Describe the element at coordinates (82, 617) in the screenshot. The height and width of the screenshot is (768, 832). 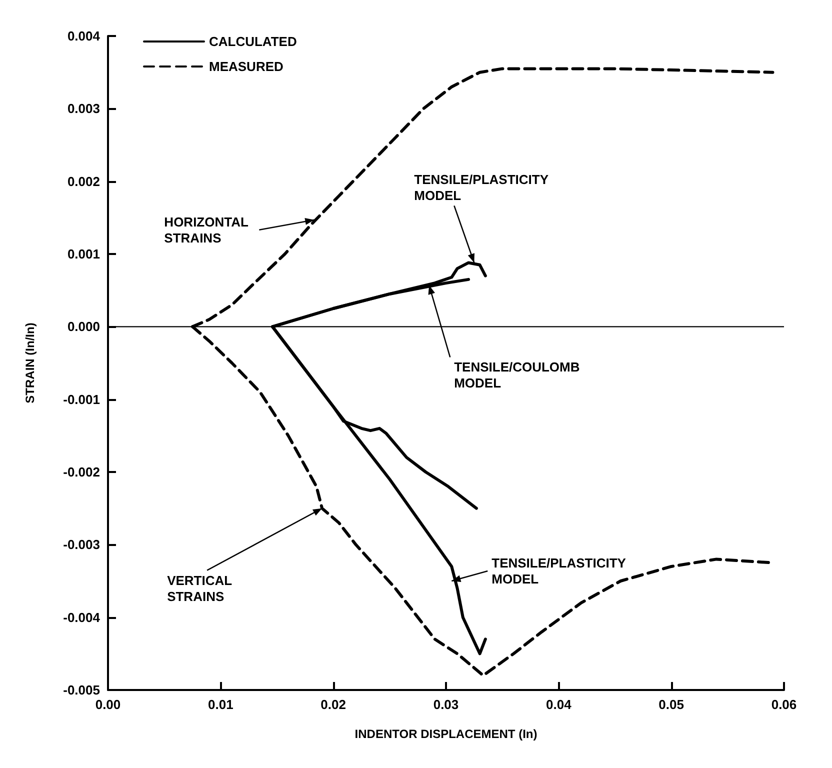
I see `y-tick-label: -0.004` at that location.